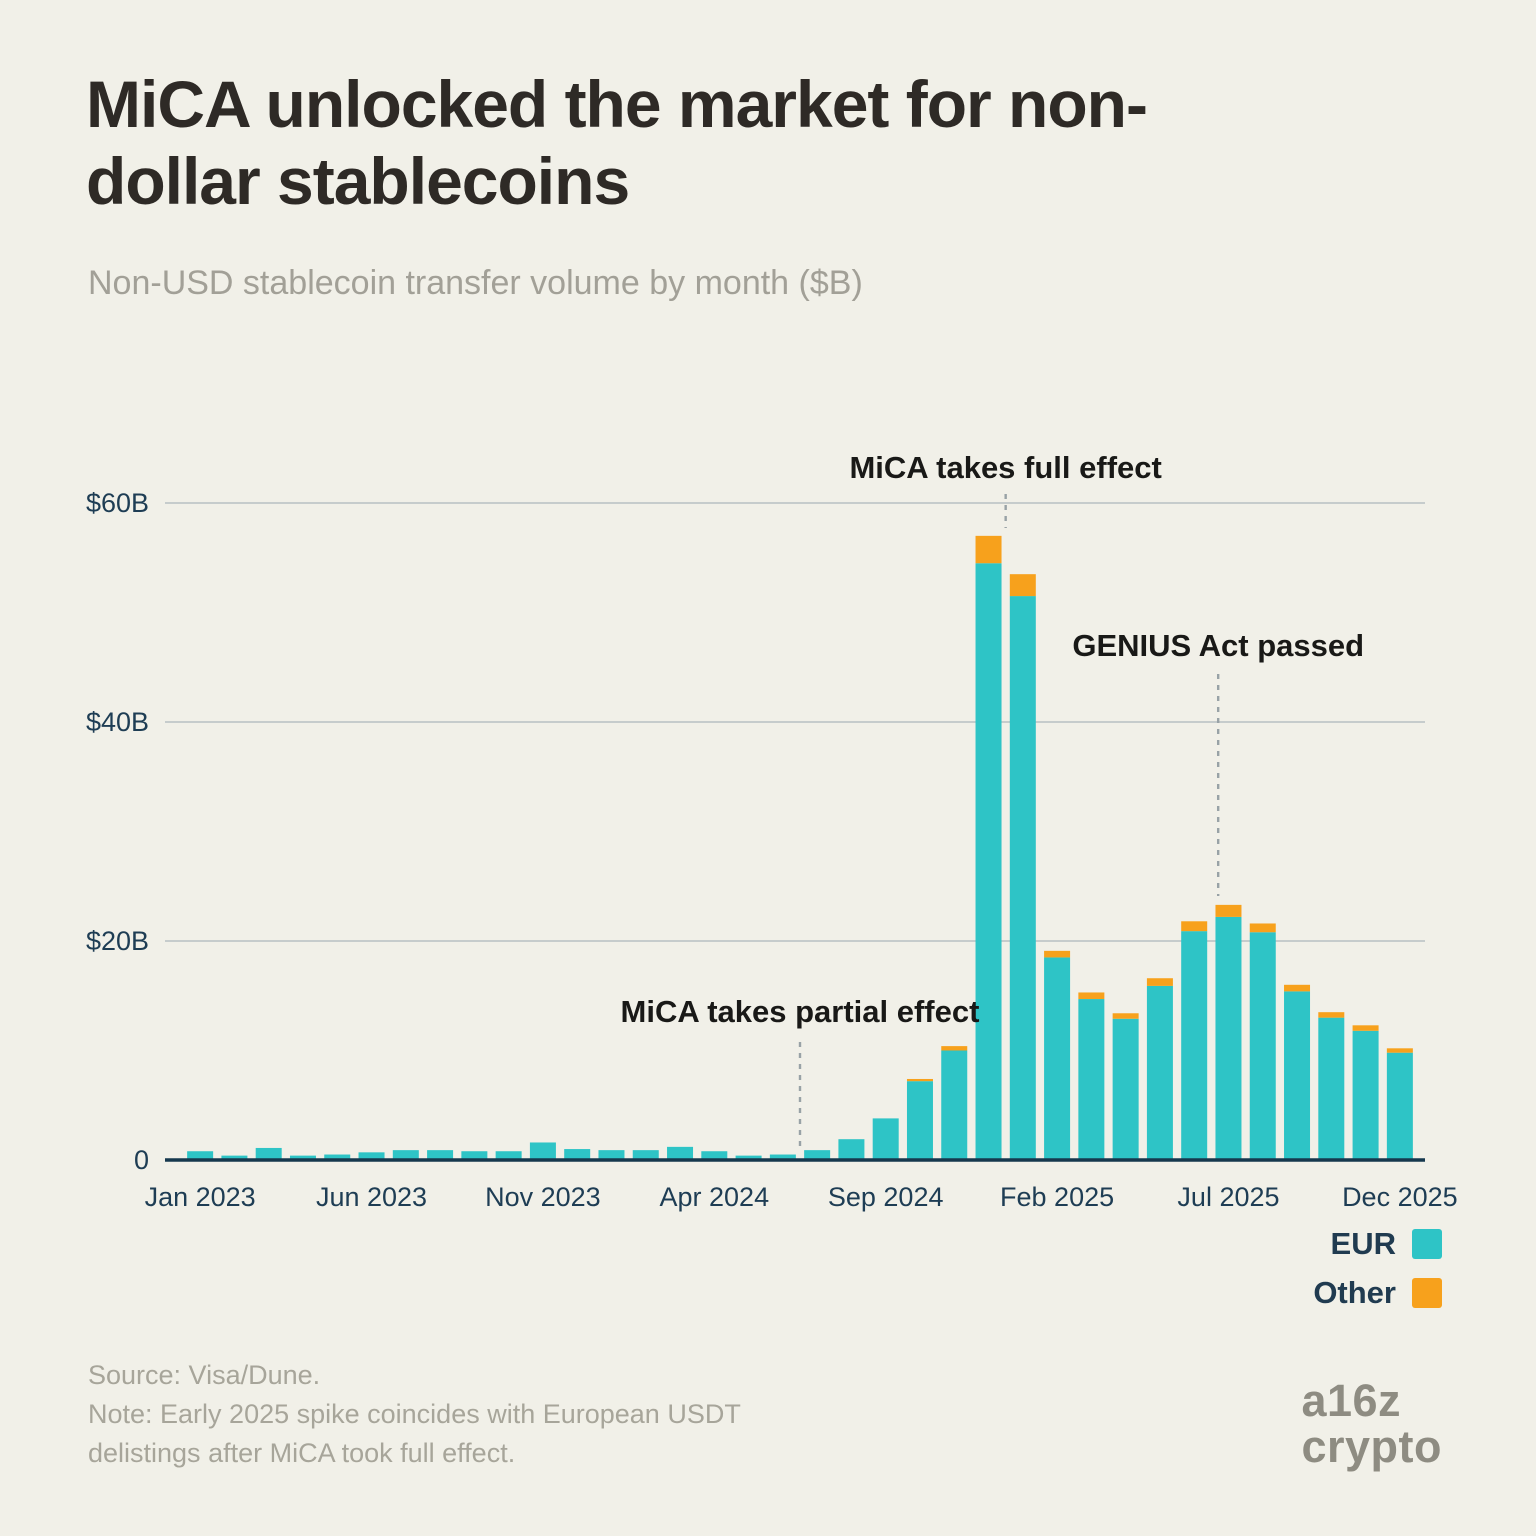 The width and height of the screenshot is (1536, 1536). I want to click on x-axis-tick-label: Sep 2024, so click(886, 1197).